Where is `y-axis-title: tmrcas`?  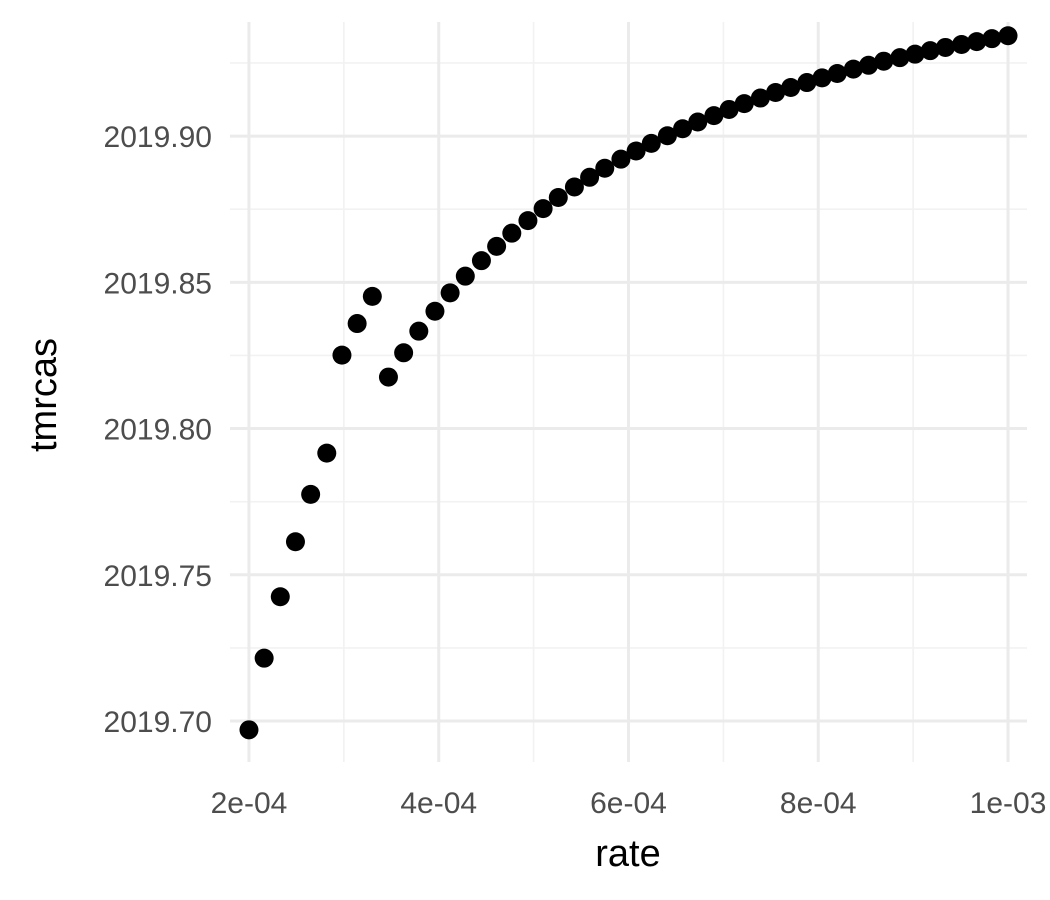 y-axis-title: tmrcas is located at coordinates (44, 395).